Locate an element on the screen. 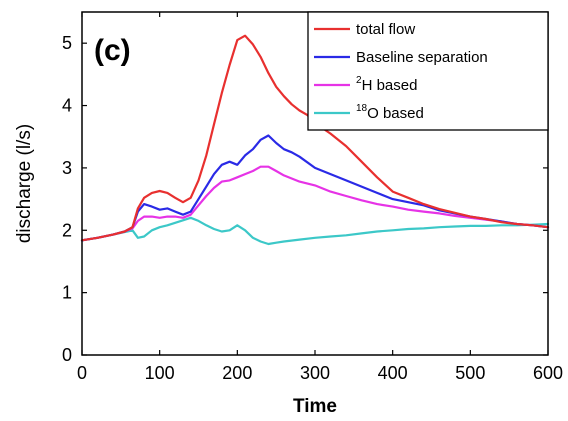 This screenshot has width=568, height=421. y-tick-label: 0 is located at coordinates (67, 355).